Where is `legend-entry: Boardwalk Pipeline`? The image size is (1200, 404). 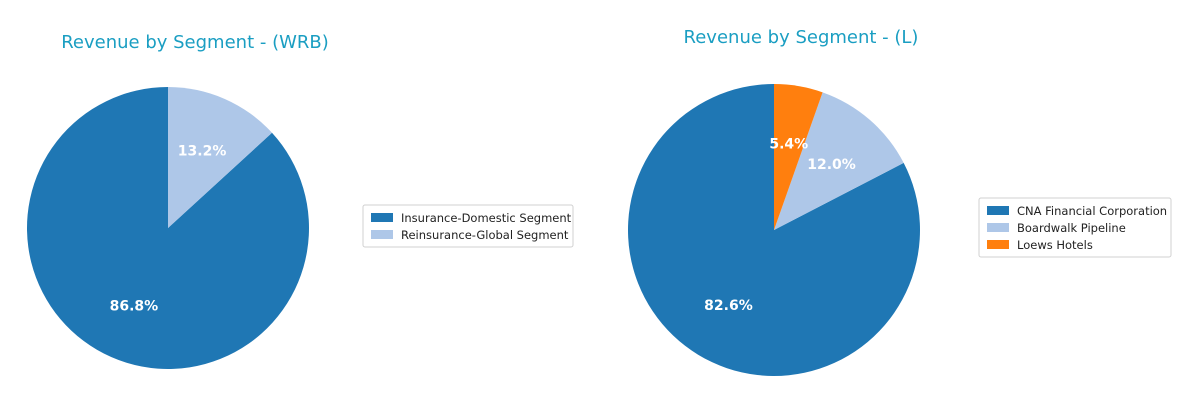
legend-entry: Boardwalk Pipeline is located at coordinates (1071, 228).